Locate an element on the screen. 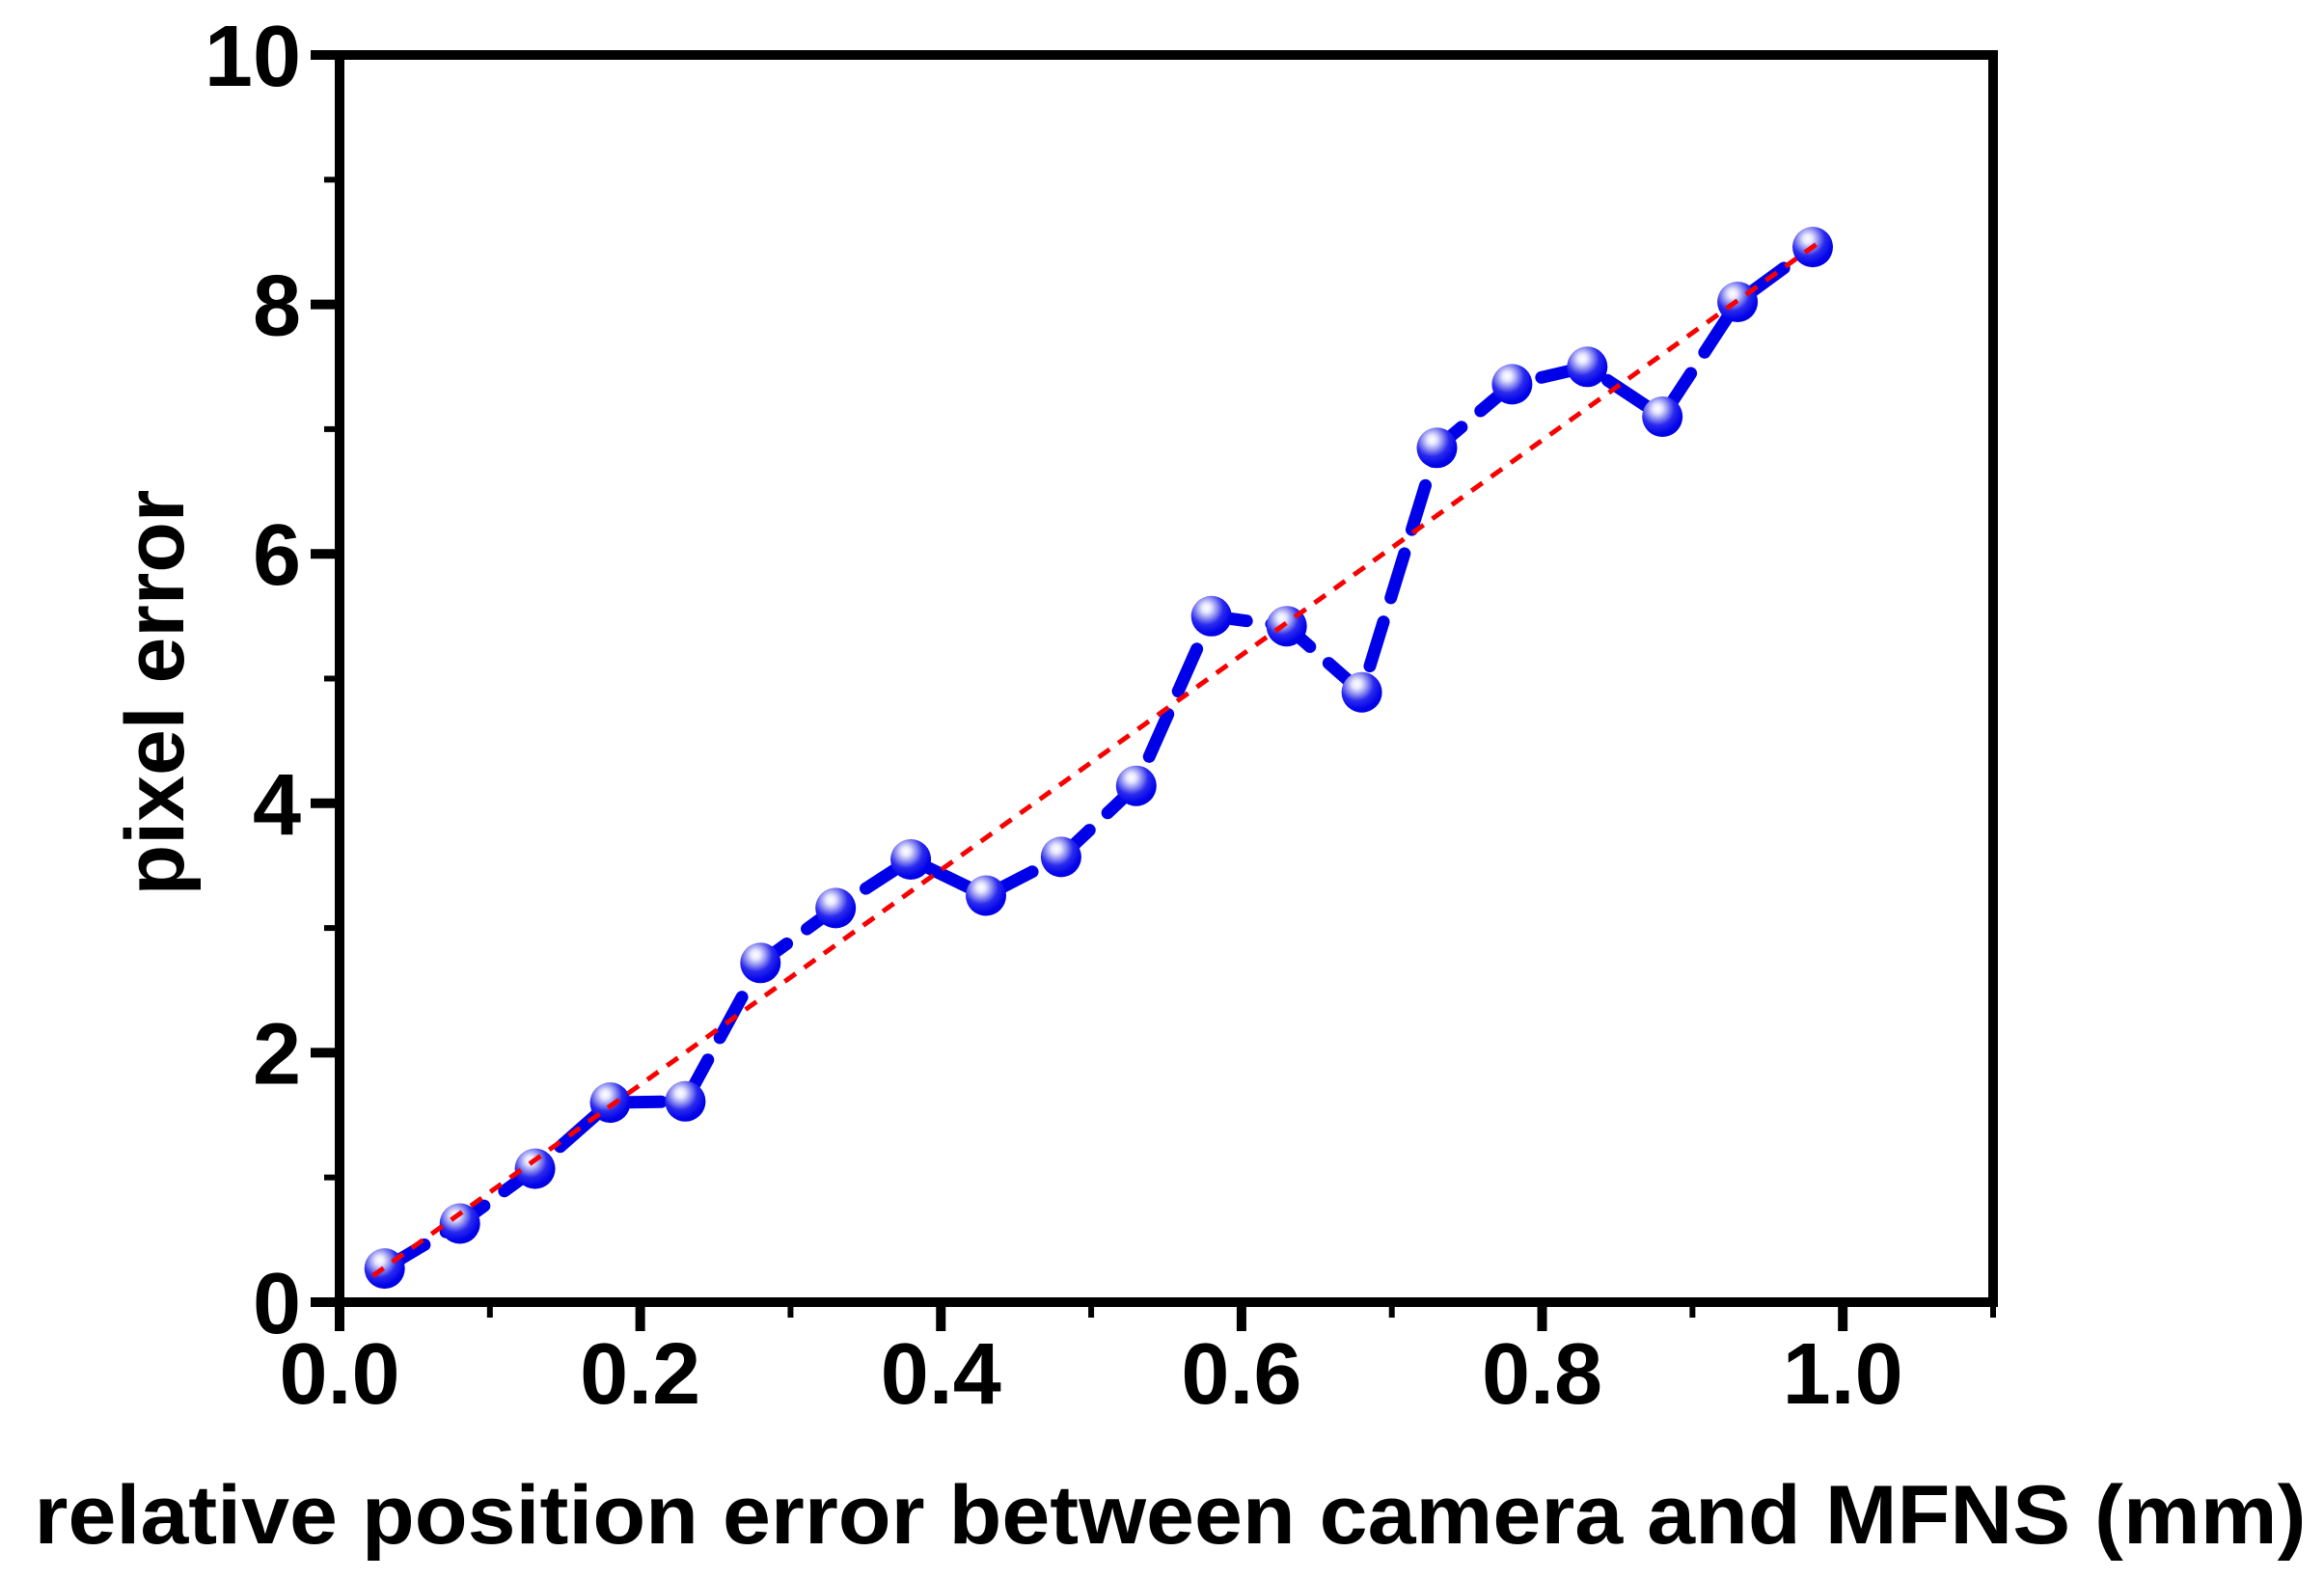 The width and height of the screenshot is (2324, 1579). x-tick-label: 0.8 is located at coordinates (1542, 1374).